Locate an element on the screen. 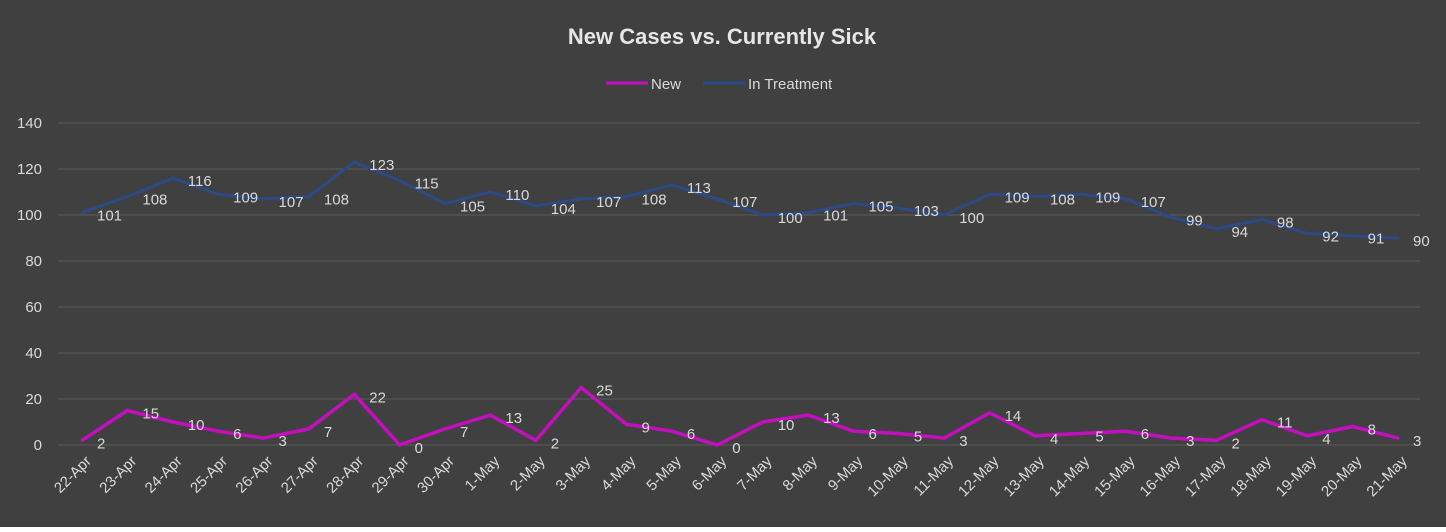 This screenshot has width=1446, height=532. data-label-in-treatment: 99 is located at coordinates (1194, 220).